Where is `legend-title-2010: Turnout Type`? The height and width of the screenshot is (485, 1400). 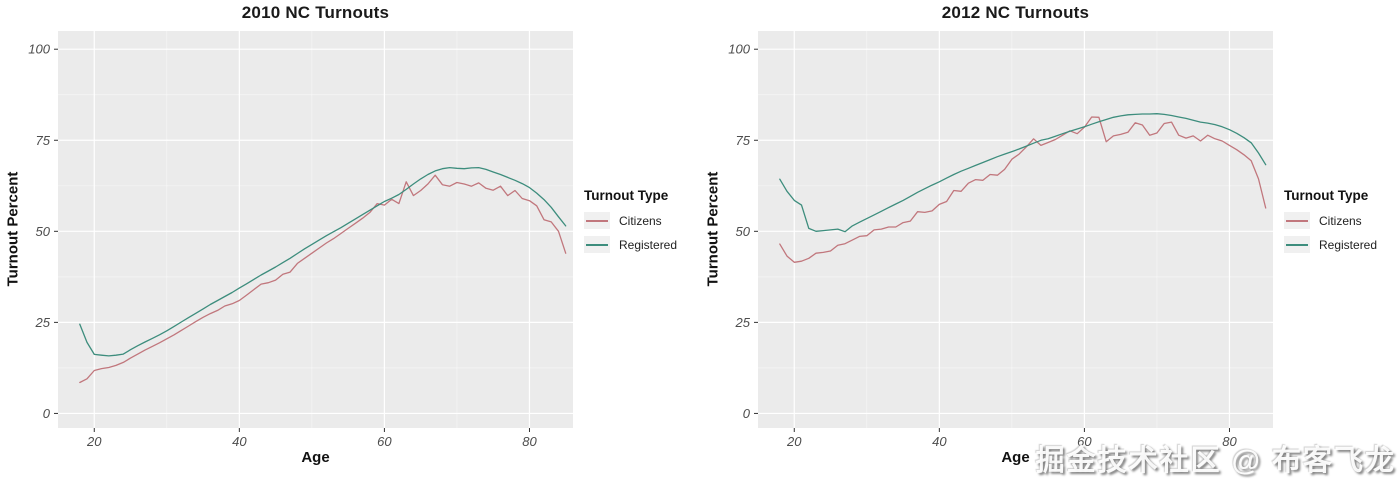 legend-title-2010: Turnout Type is located at coordinates (626, 195).